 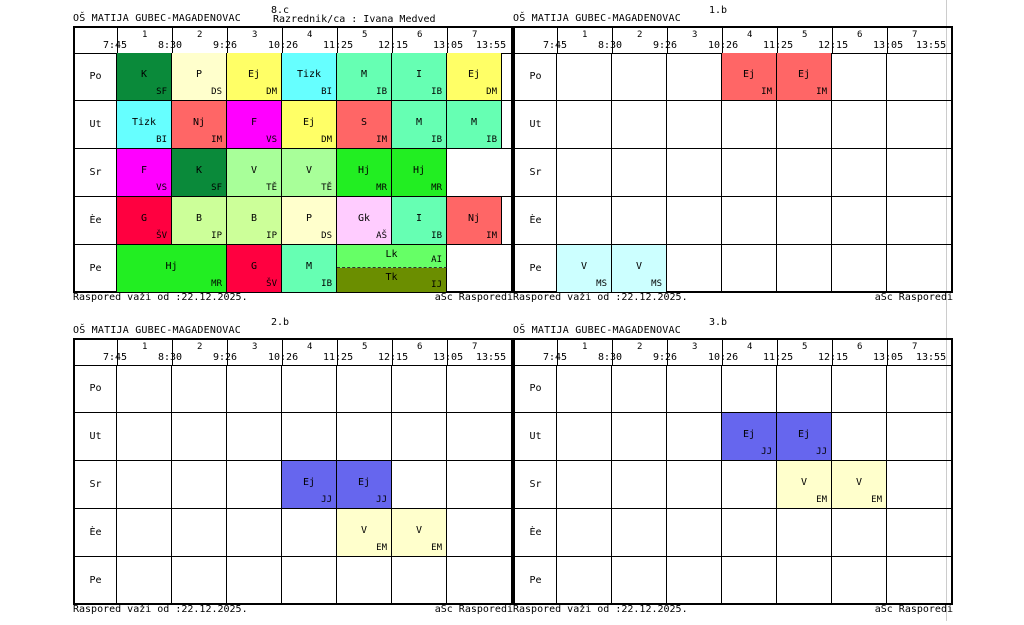 I want to click on lesson-teacher: MS, so click(x=601, y=284).